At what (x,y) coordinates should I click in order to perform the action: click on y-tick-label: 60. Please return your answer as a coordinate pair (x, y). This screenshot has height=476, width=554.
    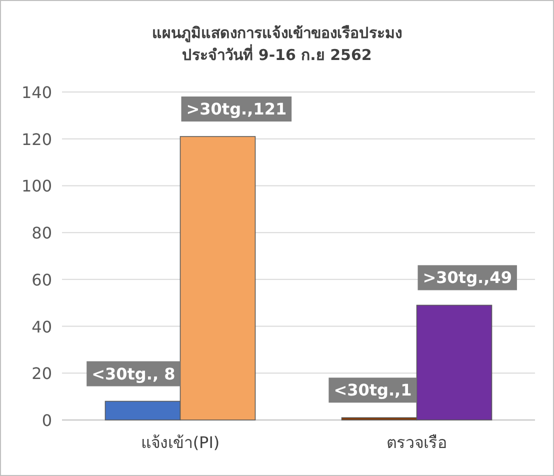
    Looking at the image, I should click on (42, 280).